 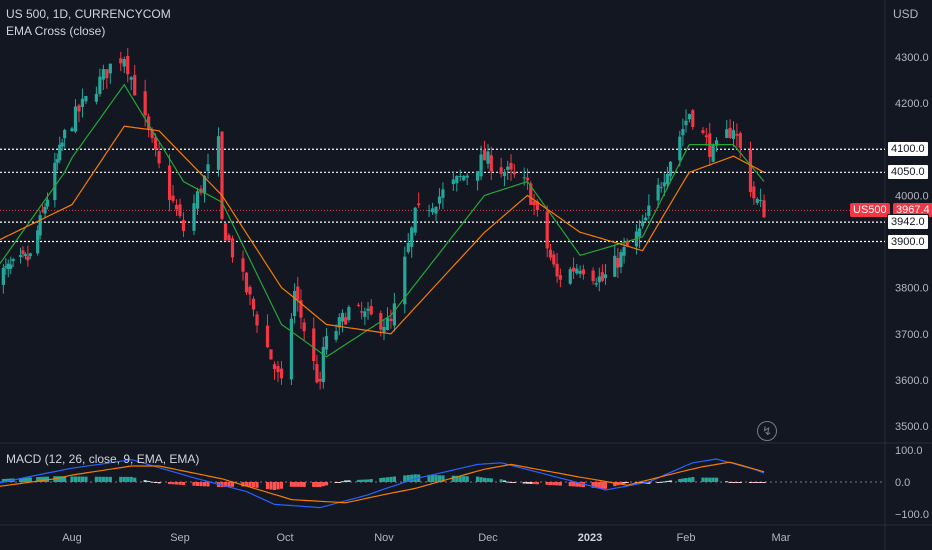 What do you see at coordinates (908, 149) in the screenshot?
I see `level-price-label: 4100.0` at bounding box center [908, 149].